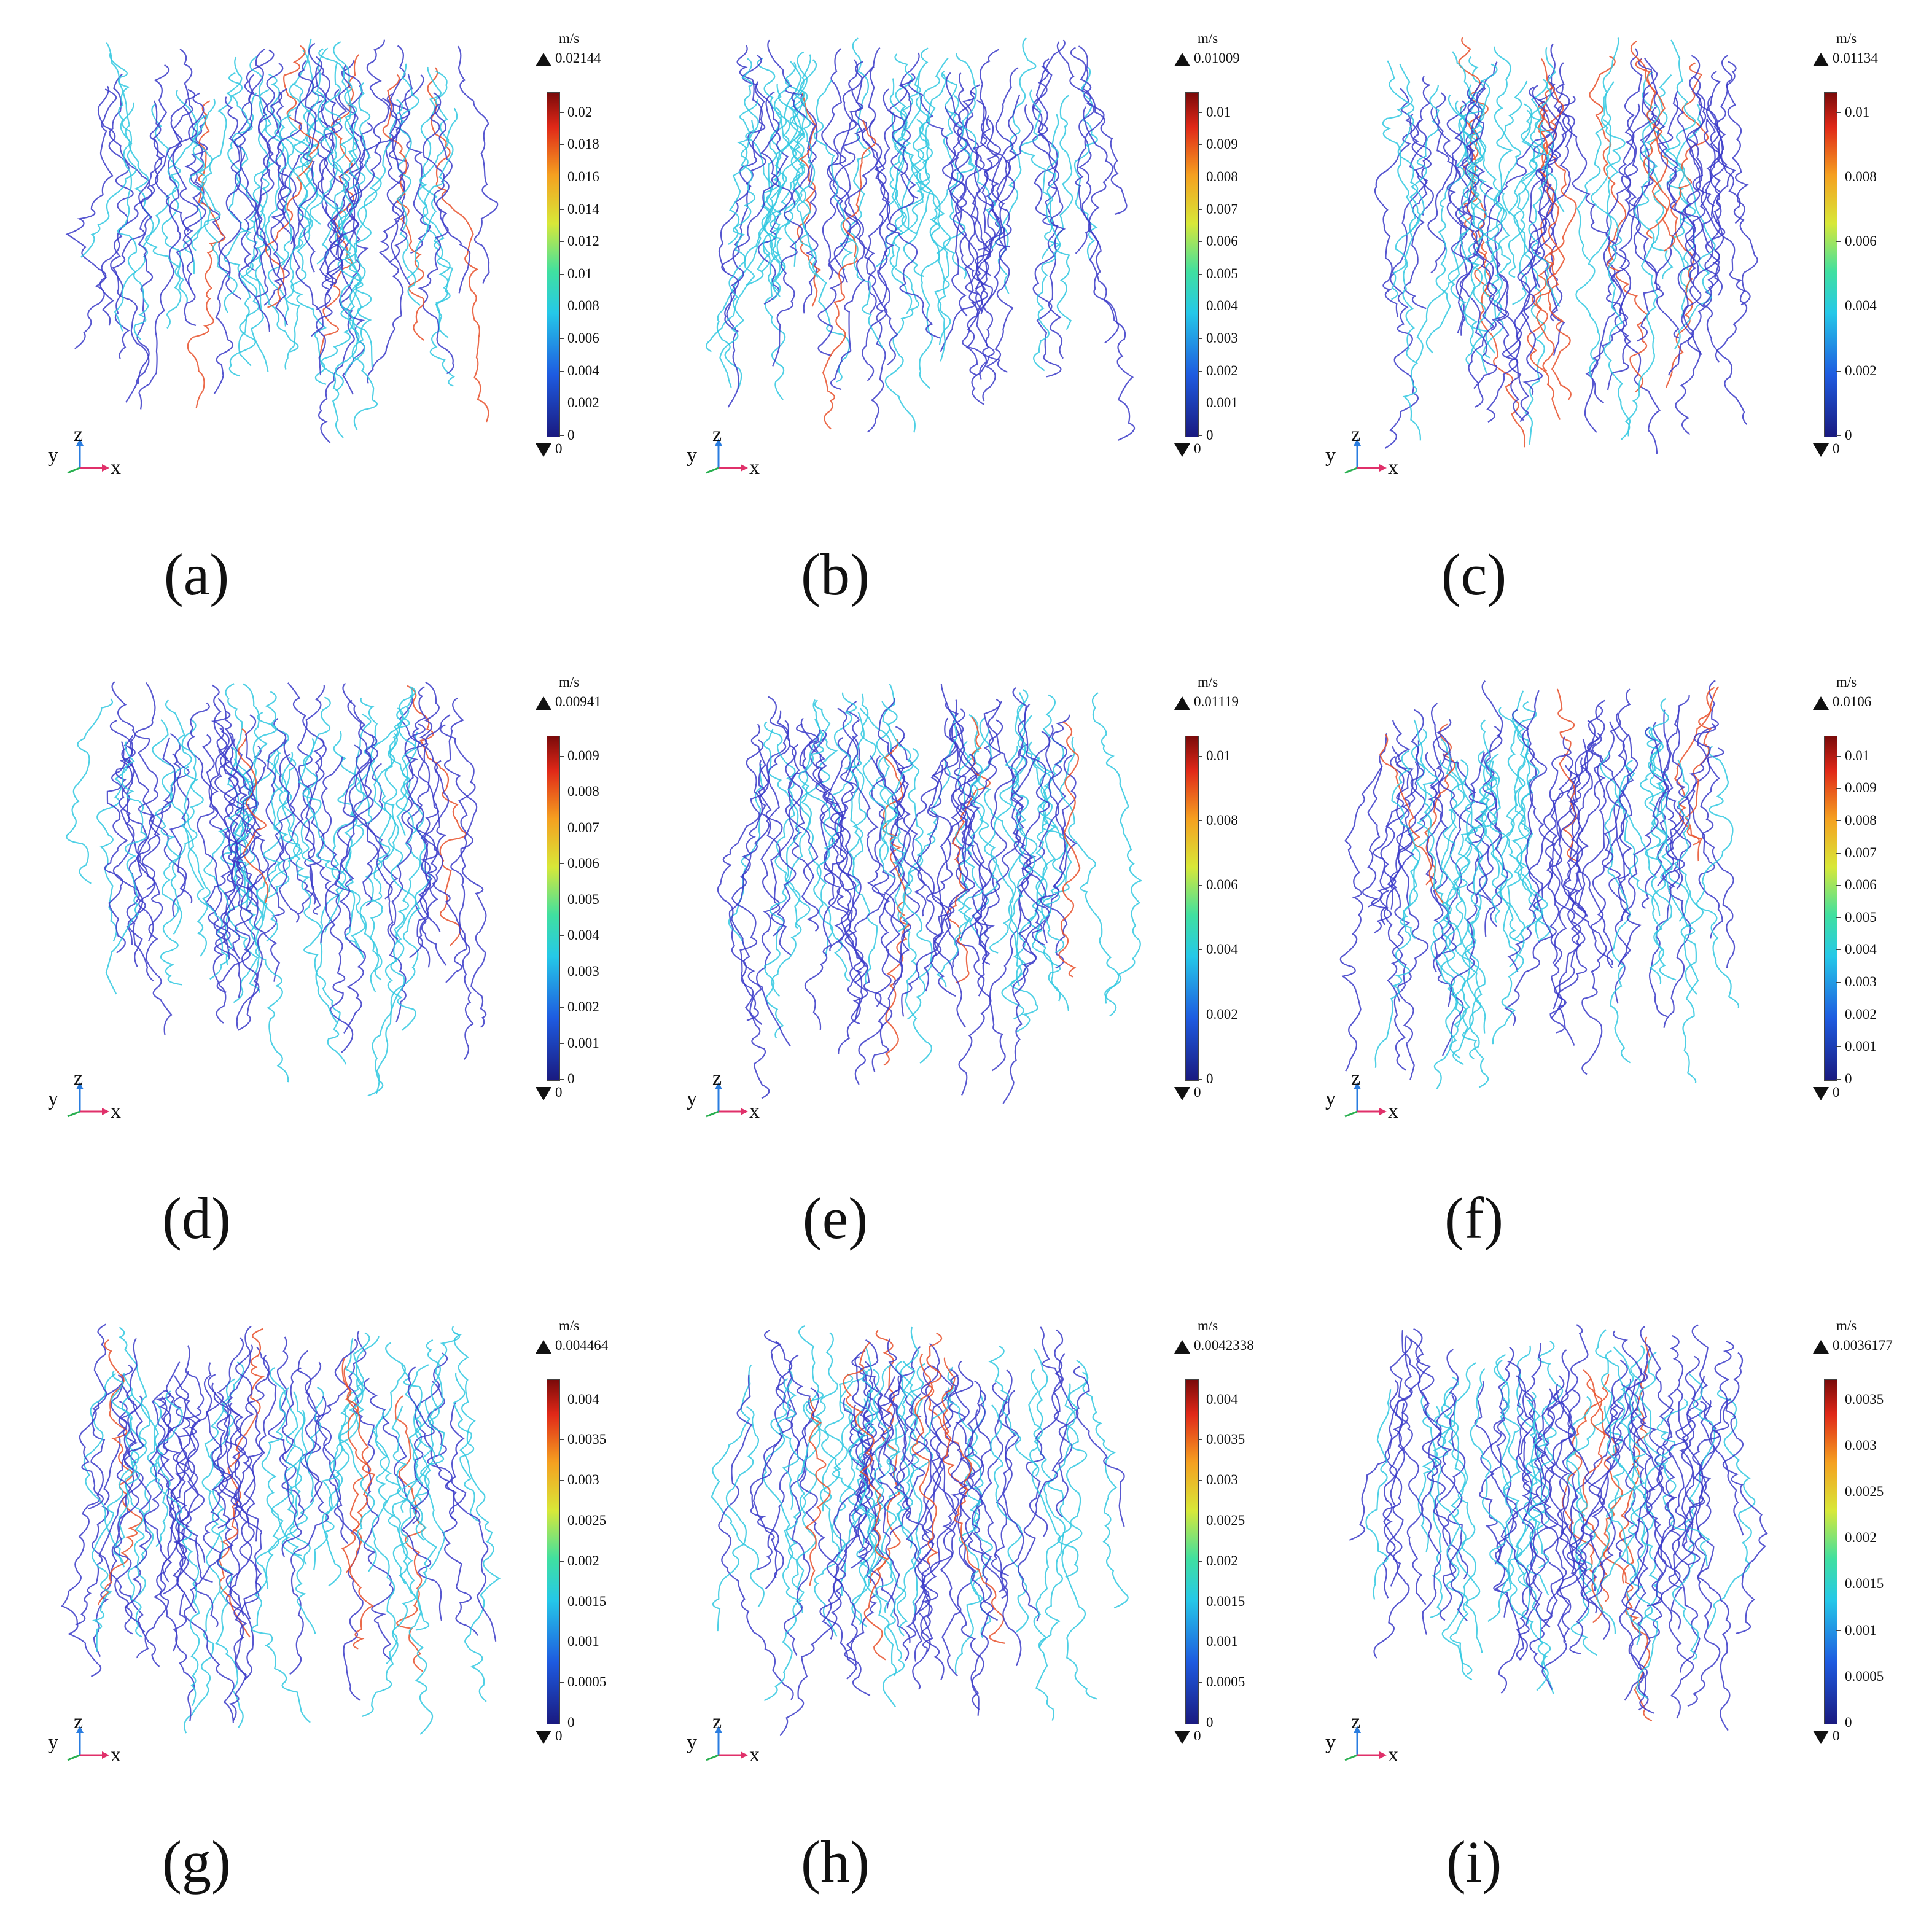 Image resolution: width=1921 pixels, height=1932 pixels. What do you see at coordinates (116, 1112) in the screenshot?
I see `axis-label-x: x` at bounding box center [116, 1112].